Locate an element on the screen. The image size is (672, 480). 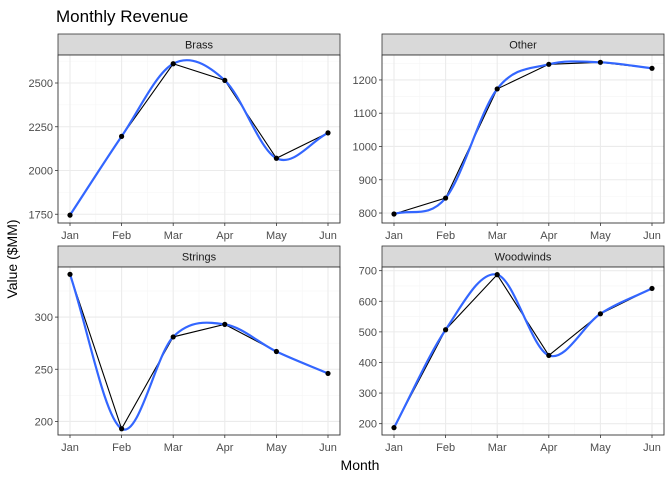
y-axis-title: Value ($MM) is located at coordinates (12, 258).